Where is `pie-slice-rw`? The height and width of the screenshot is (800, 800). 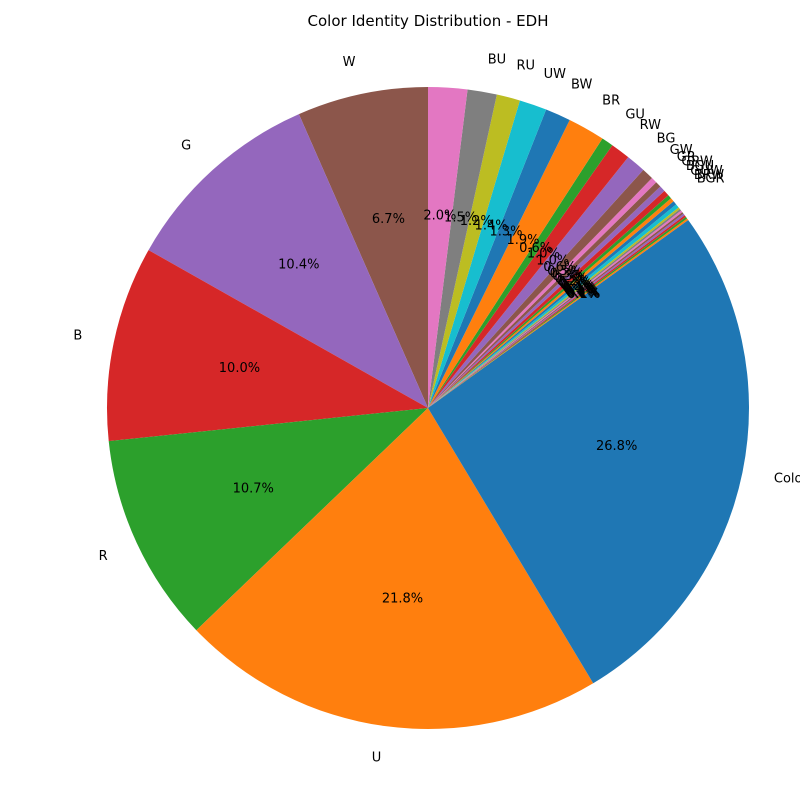 pie-slice-rw is located at coordinates (528, 276).